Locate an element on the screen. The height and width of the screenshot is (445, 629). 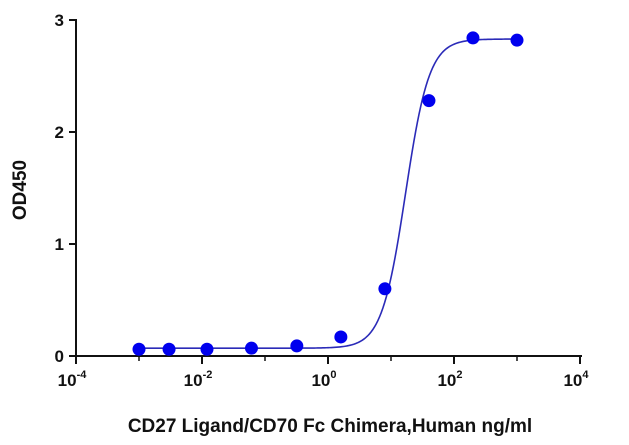
y-tick-label: 0 is located at coordinates (59, 356).